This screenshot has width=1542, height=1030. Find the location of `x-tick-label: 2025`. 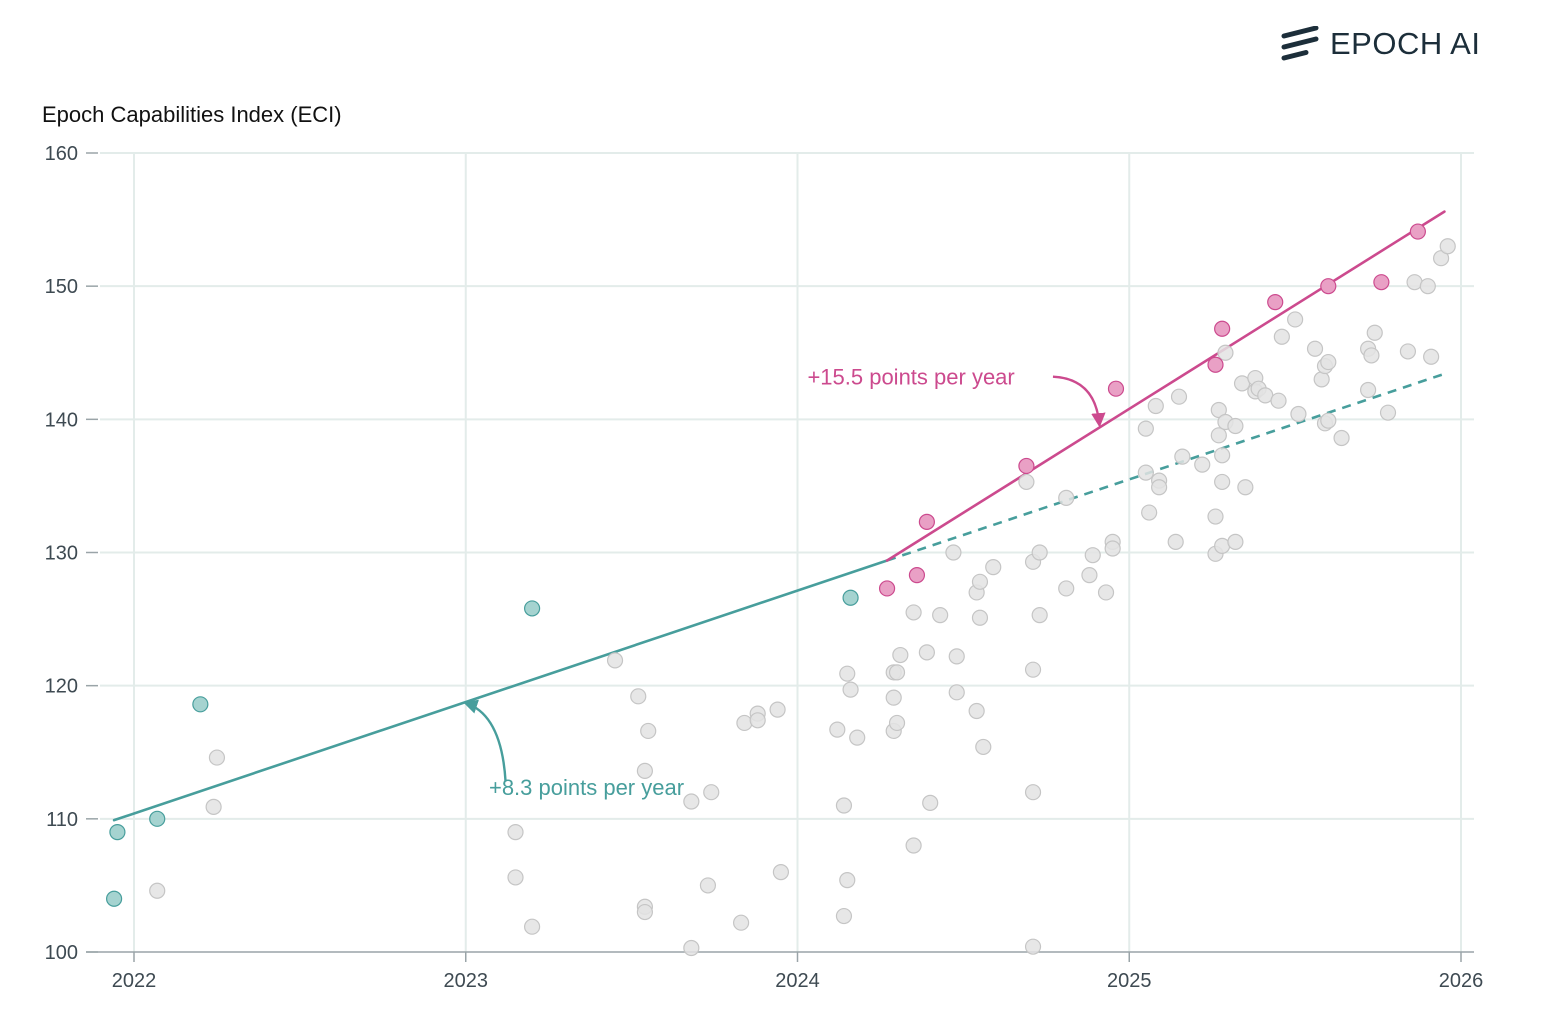

x-tick-label: 2025 is located at coordinates (1129, 981).